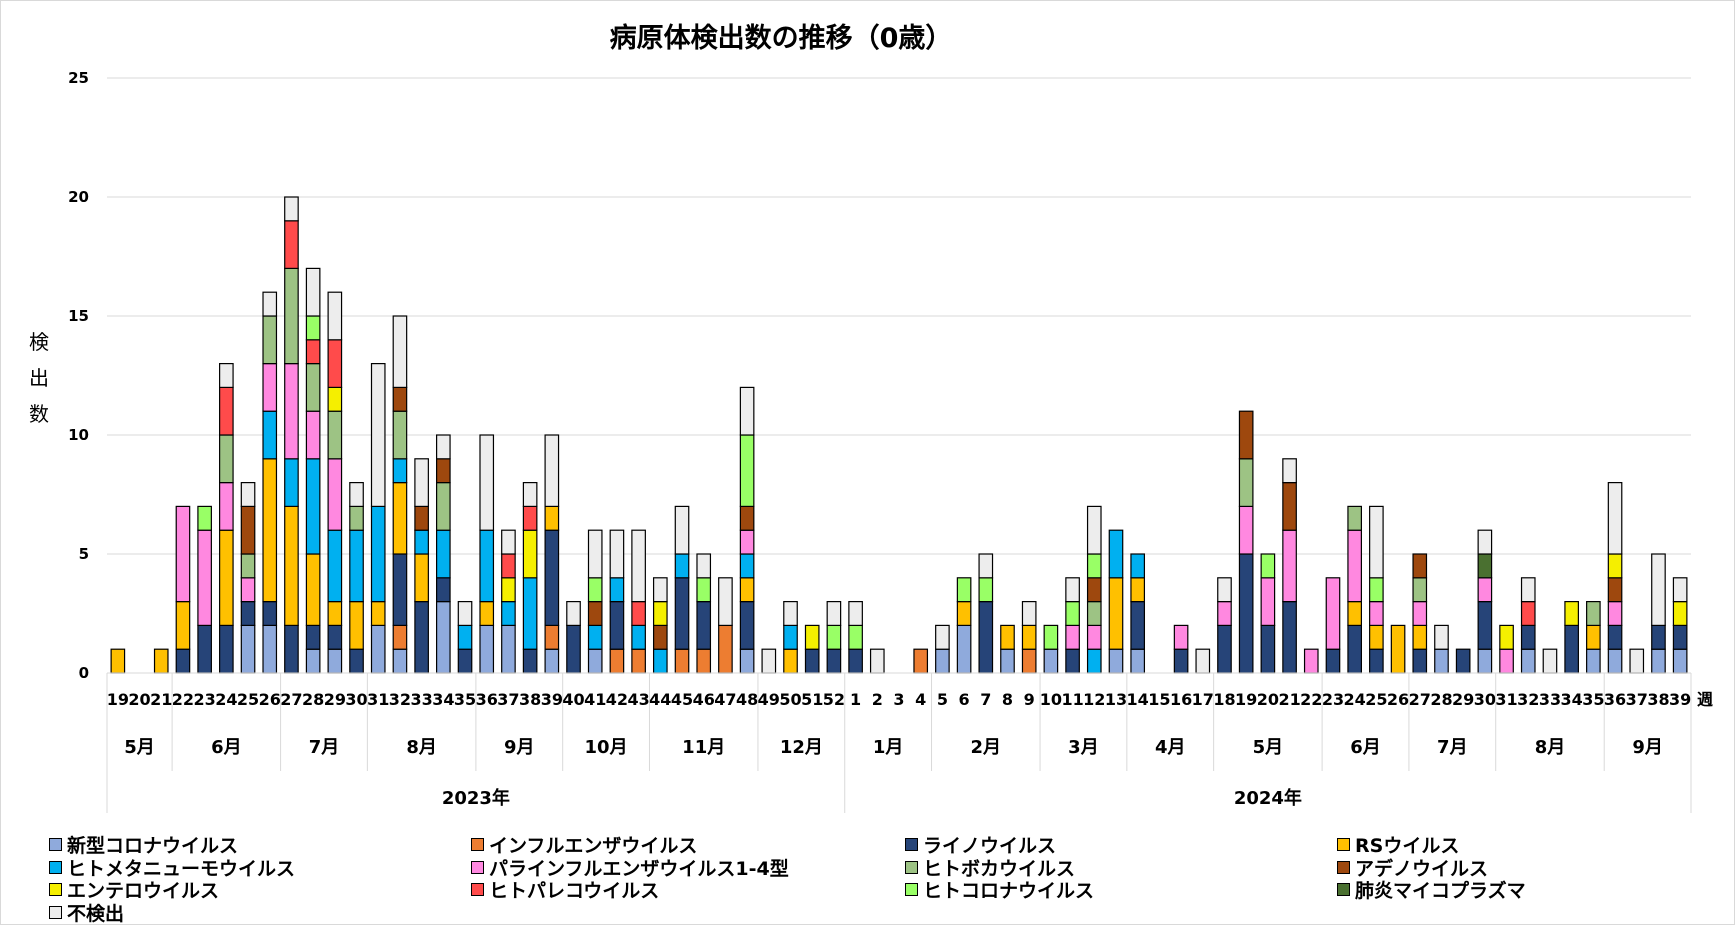  Describe the element at coordinates (1181, 699) in the screenshot. I see `x-week-label: 16` at that location.